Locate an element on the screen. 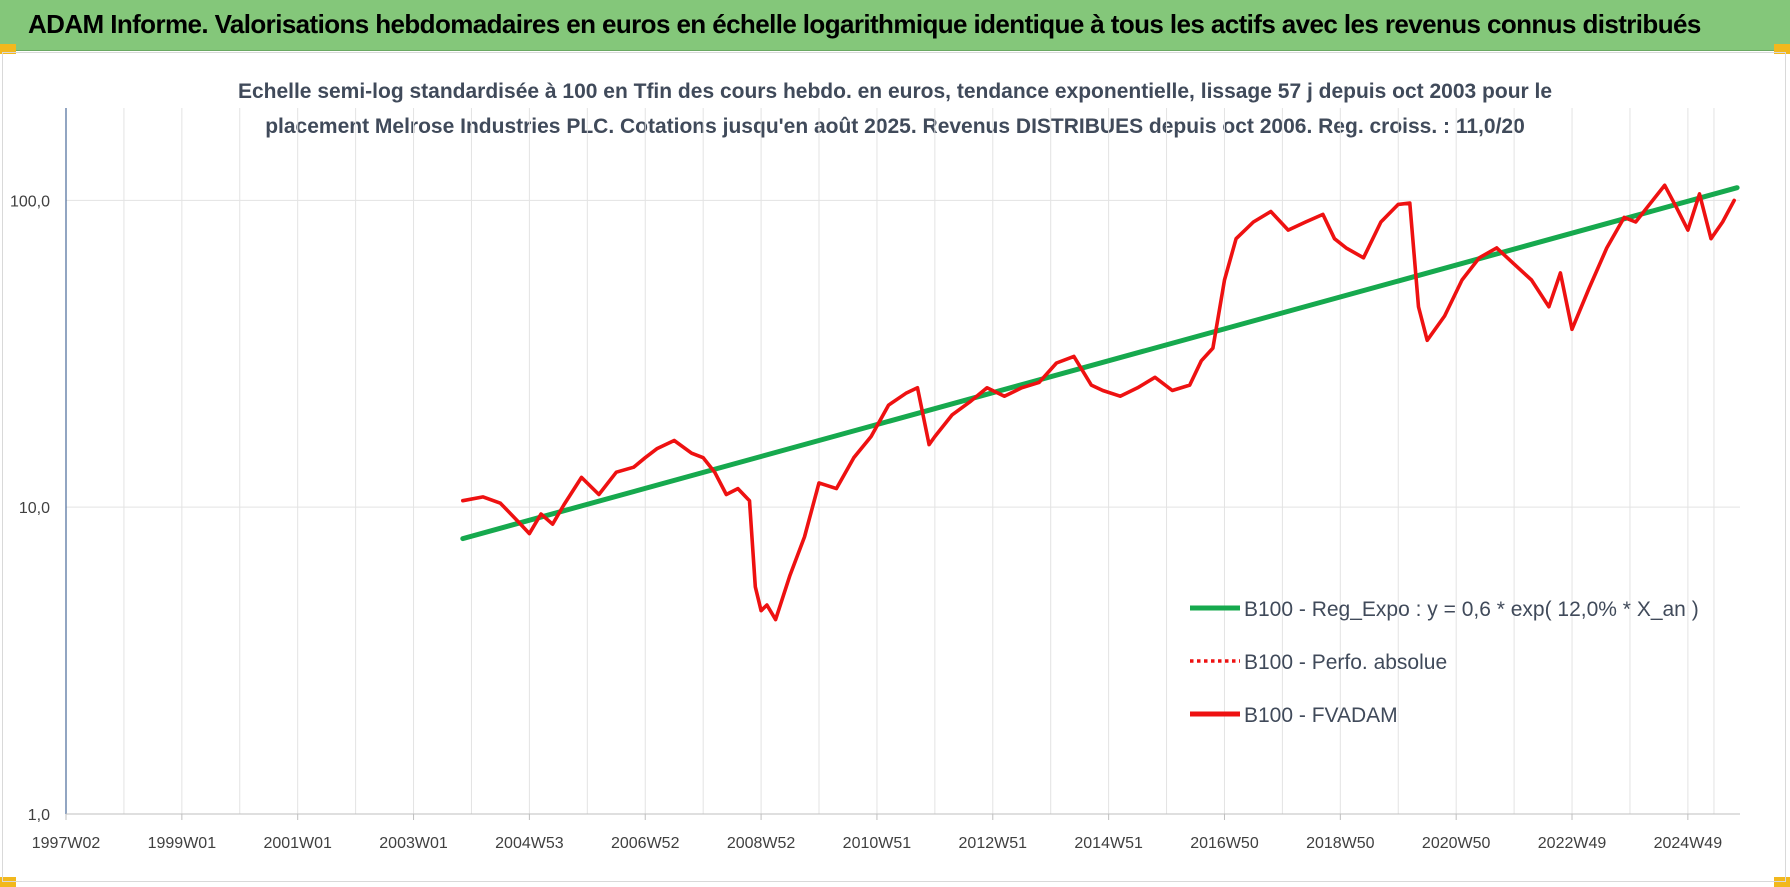 Image resolution: width=1790 pixels, height=887 pixels. x-tick-label: 2018W50 is located at coordinates (1340, 843).